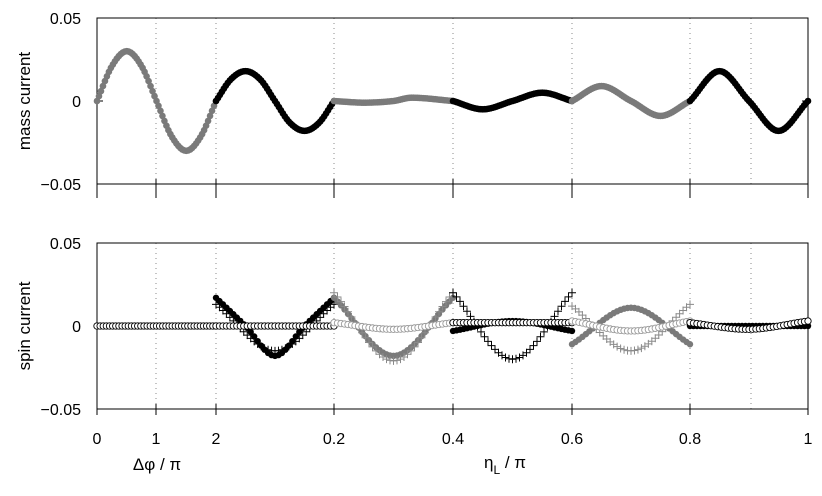  Describe the element at coordinates (453, 439) in the screenshot. I see `xtick-label: 0.4` at that location.